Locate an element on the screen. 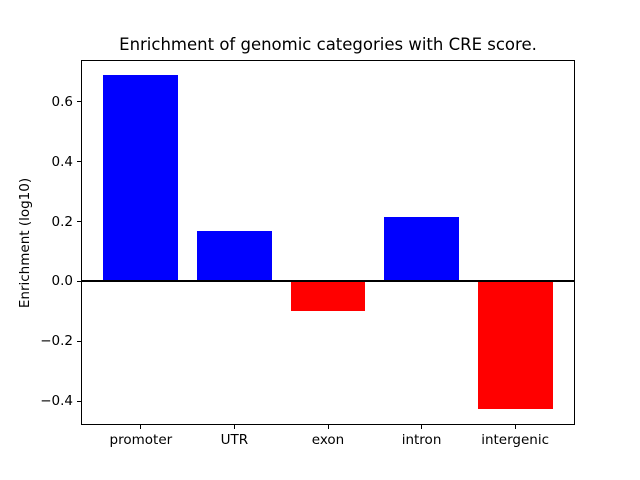 The width and height of the screenshot is (640, 480). y-tick-label: 0.2 is located at coordinates (62, 221).